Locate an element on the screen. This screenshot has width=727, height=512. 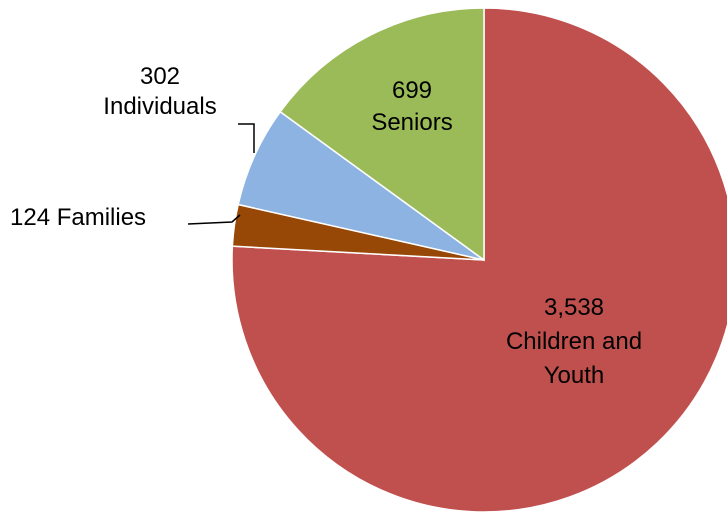
data-label-seniors: 699 Seniors is located at coordinates (411, 106).